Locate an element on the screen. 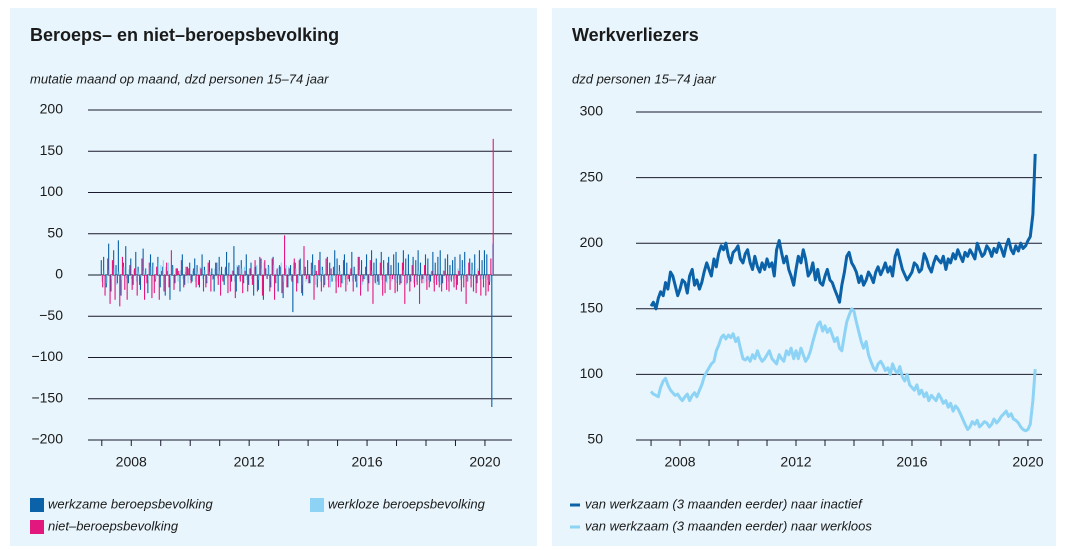 The width and height of the screenshot is (1065, 550). legend-label: werkzame beroepsbevolking is located at coordinates (131, 503).